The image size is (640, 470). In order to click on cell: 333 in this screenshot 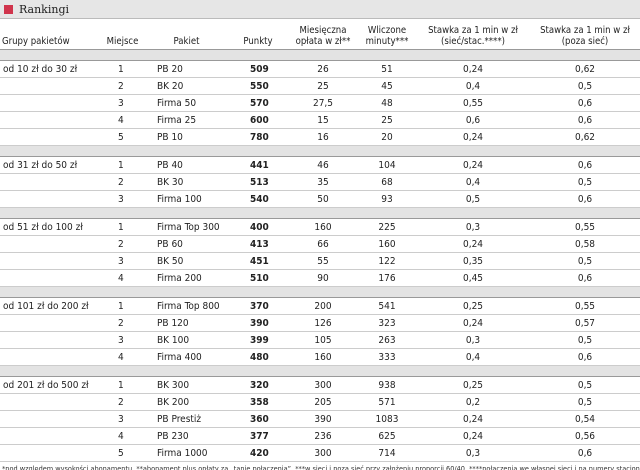, I will do `click(387, 357)`.